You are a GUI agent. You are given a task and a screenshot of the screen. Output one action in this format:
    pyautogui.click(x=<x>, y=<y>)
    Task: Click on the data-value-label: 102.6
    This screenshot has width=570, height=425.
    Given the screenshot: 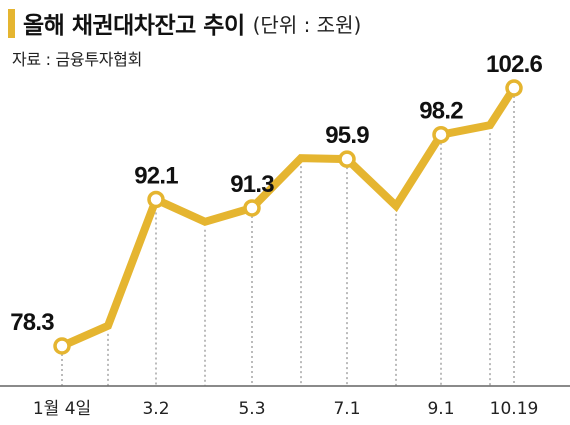 What is the action you would take?
    pyautogui.click(x=514, y=64)
    